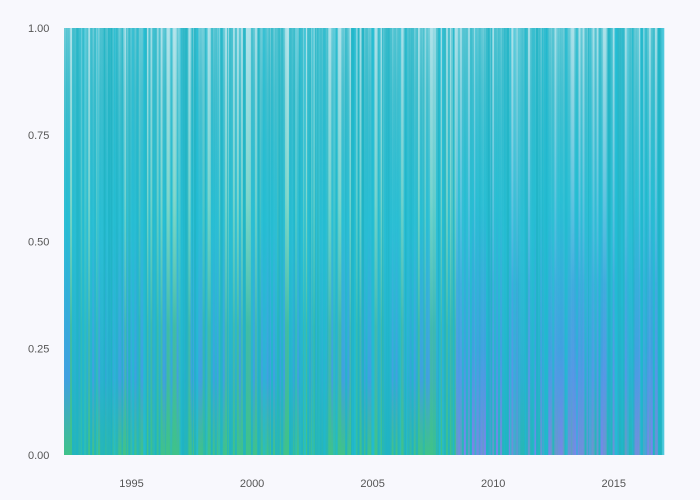 This screenshot has width=700, height=500. I want to click on y-tick-label: 0.25, so click(38, 349).